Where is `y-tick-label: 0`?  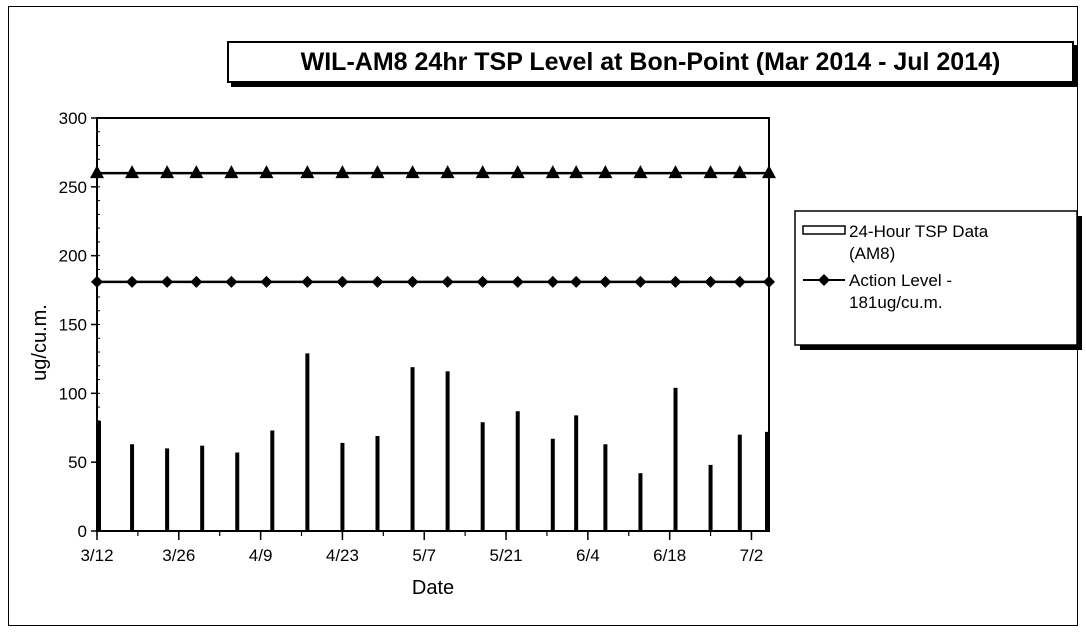
y-tick-label: 0 is located at coordinates (82, 531).